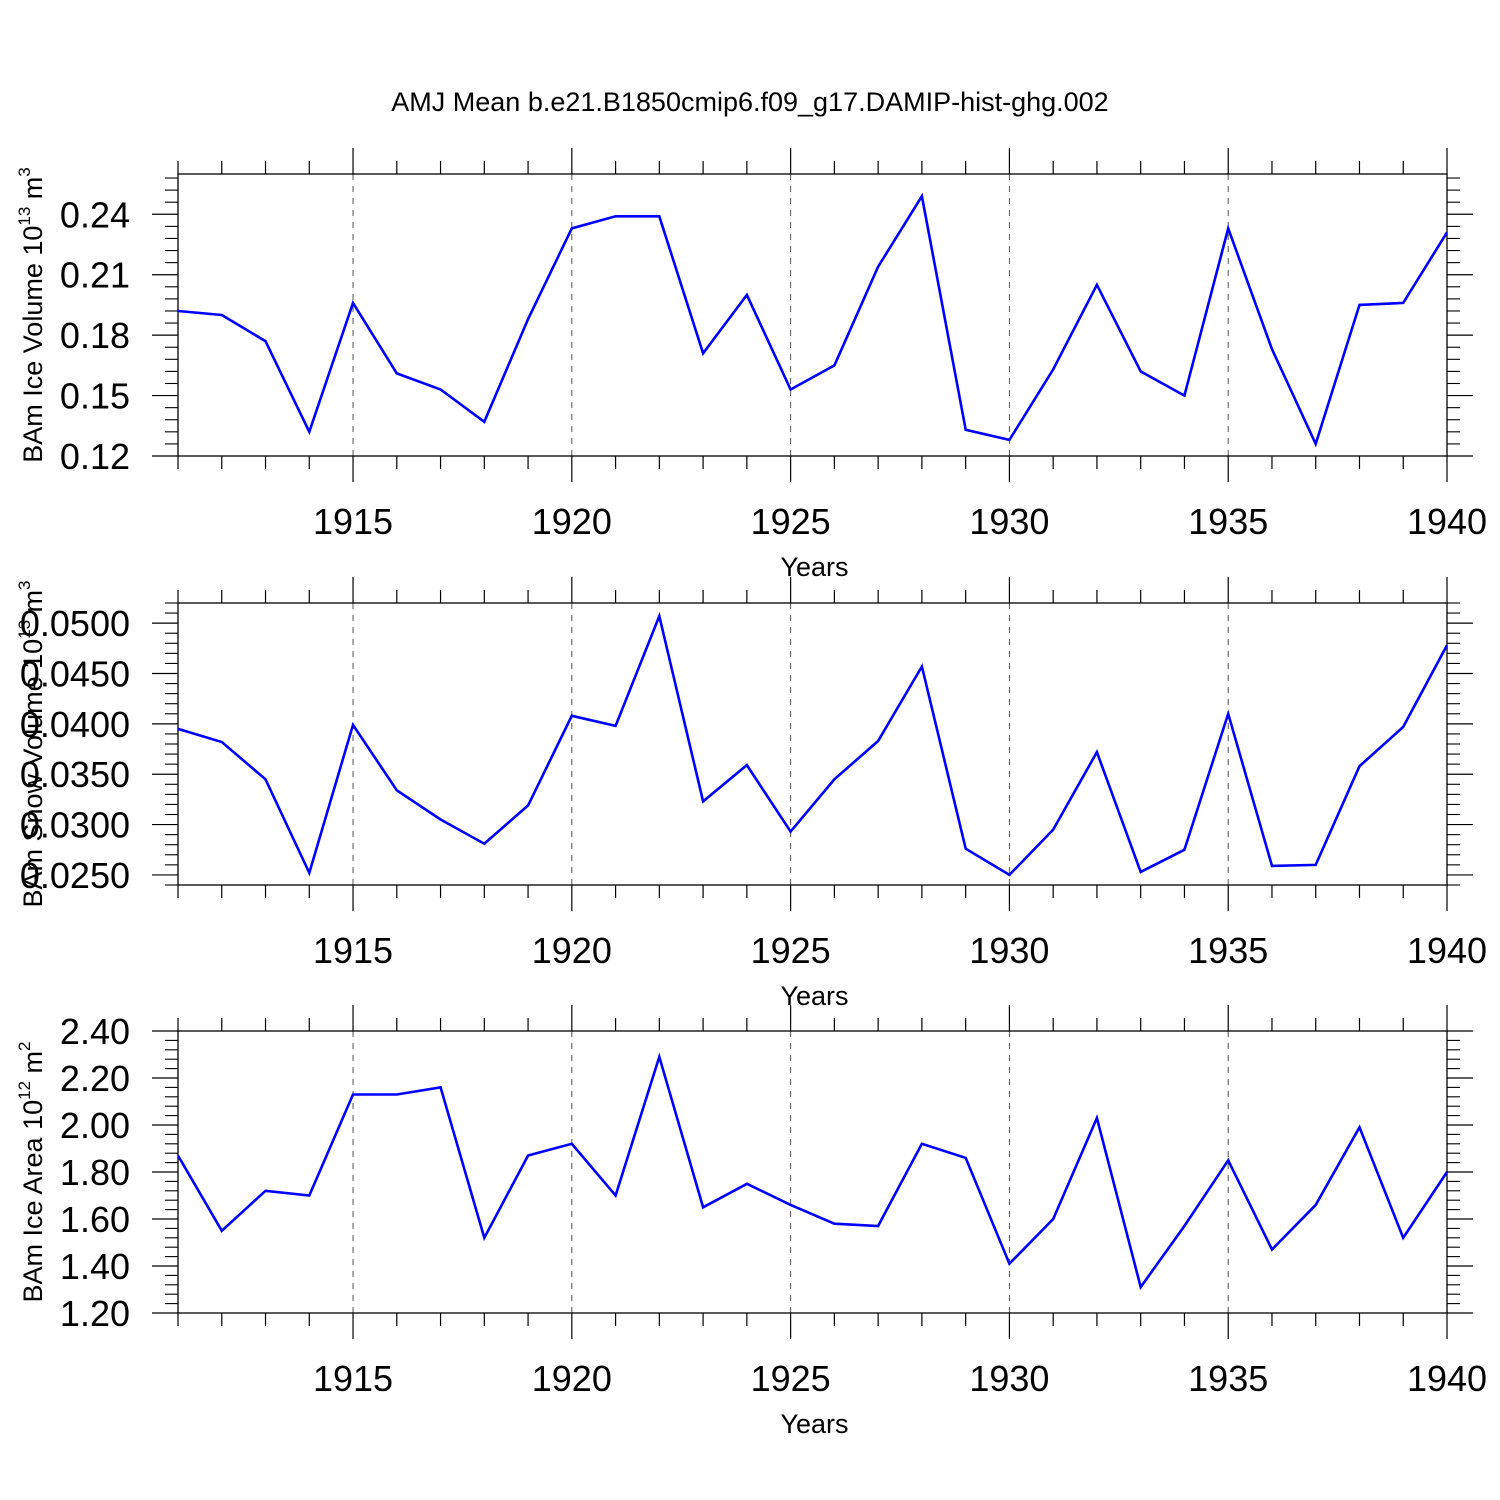  Describe the element at coordinates (95, 1031) in the screenshot. I see `y-tick-label: 2.40` at that location.